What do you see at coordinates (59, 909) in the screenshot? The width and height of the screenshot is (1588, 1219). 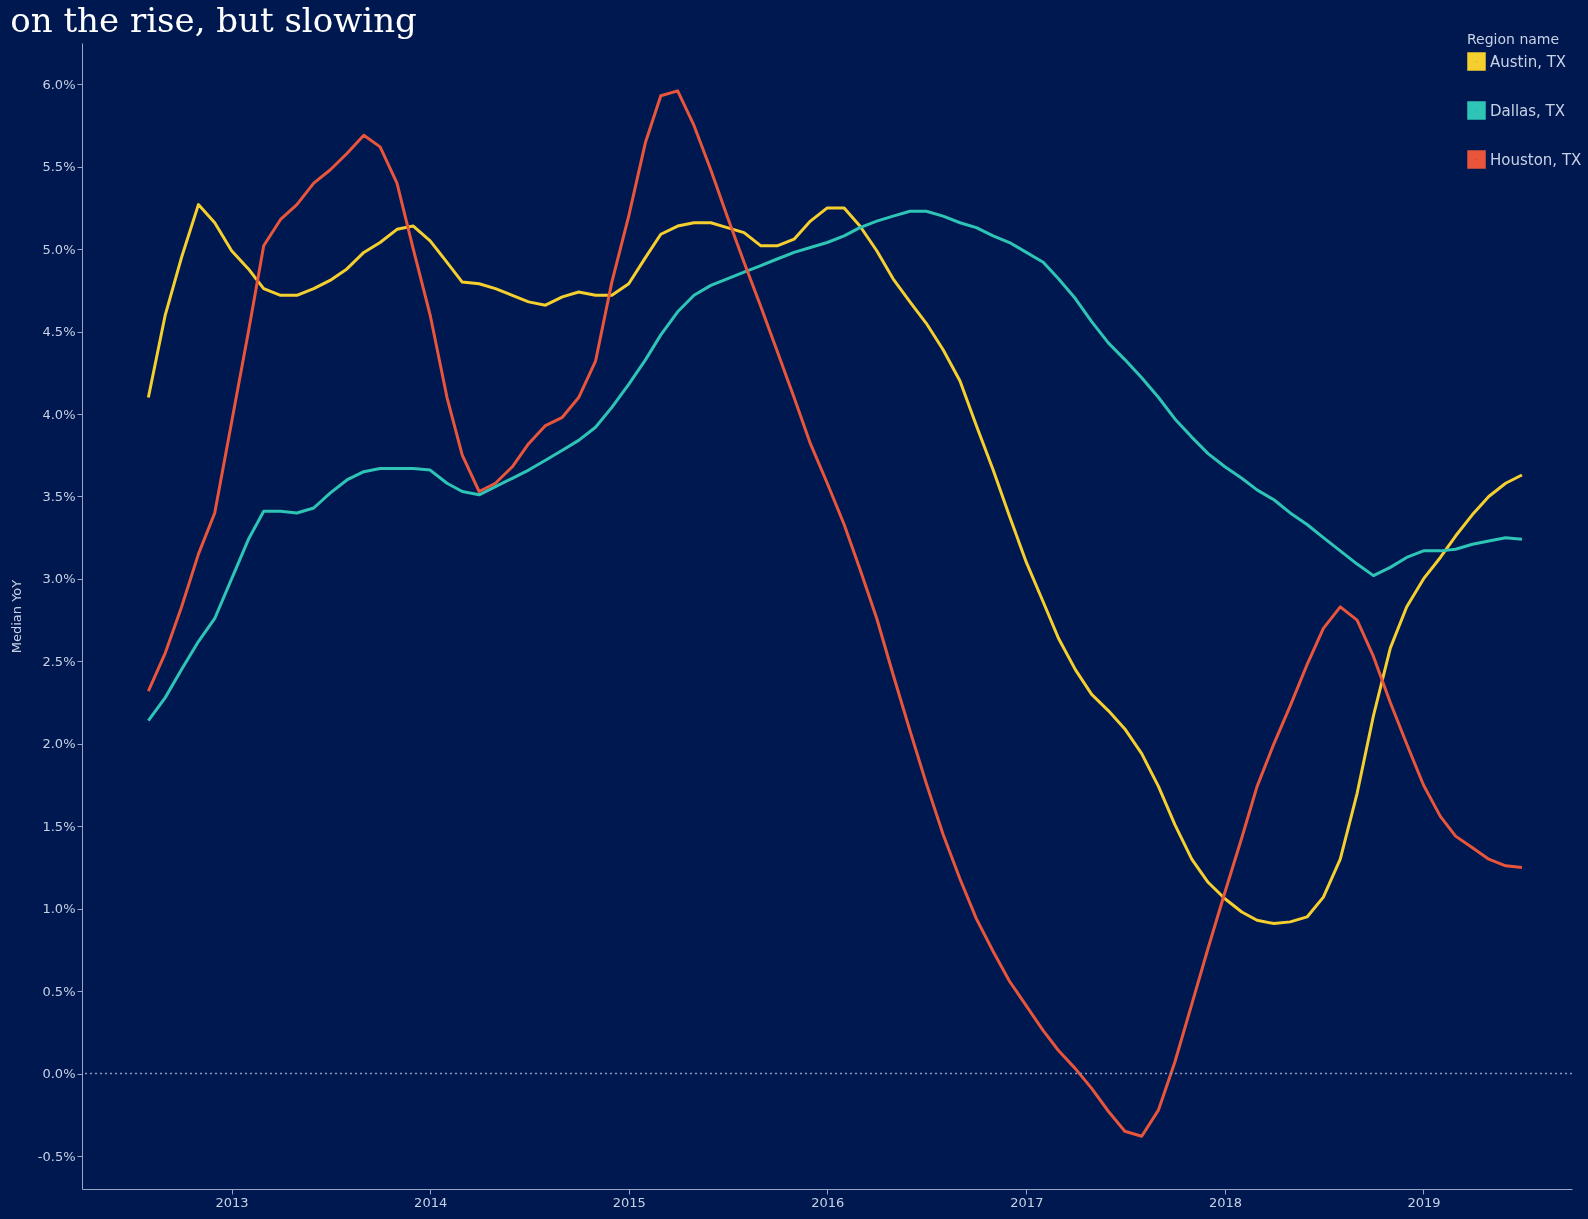 I see `y-tick-label: 1.0%` at bounding box center [59, 909].